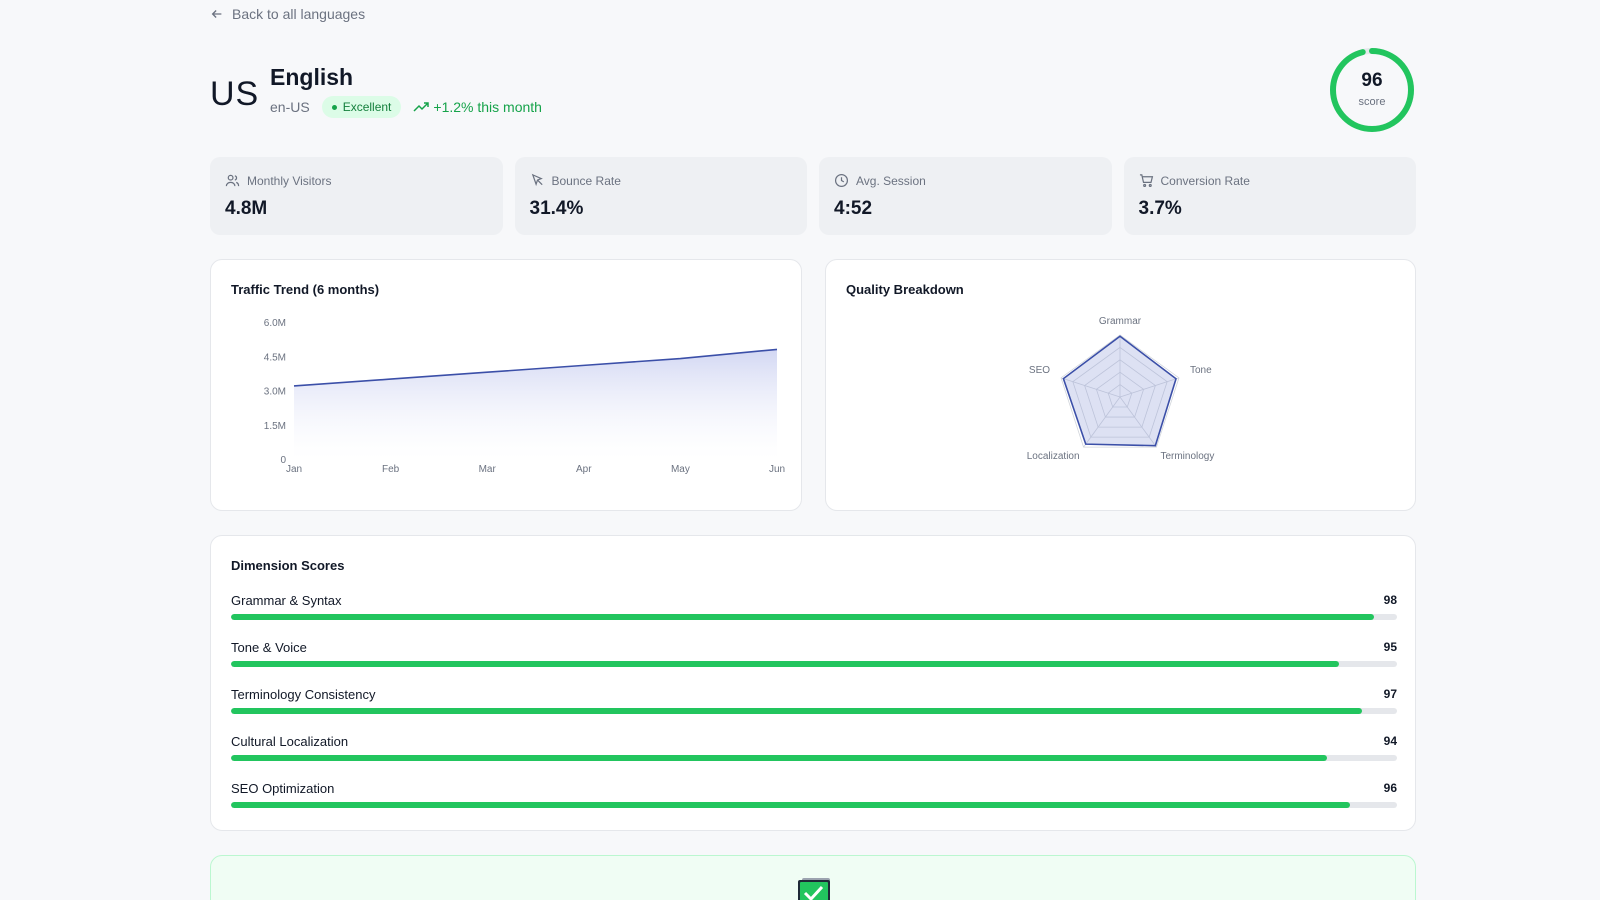  I want to click on status-badge: Excellent, so click(361, 107).